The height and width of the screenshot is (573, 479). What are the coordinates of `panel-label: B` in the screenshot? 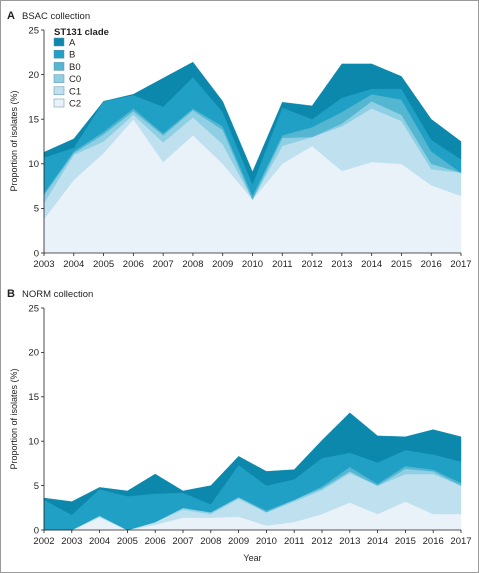 It's located at (11, 294).